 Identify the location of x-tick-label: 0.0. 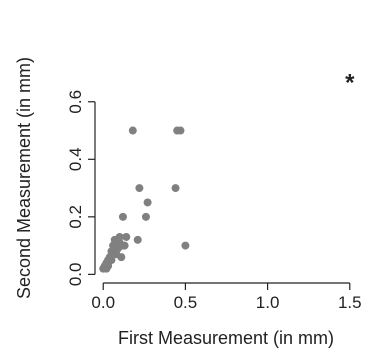
(103, 302).